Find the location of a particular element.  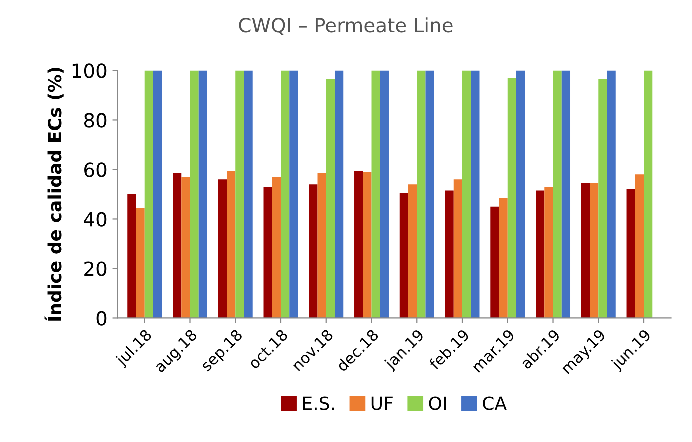

y-tick-label: 100 is located at coordinates (89, 71).